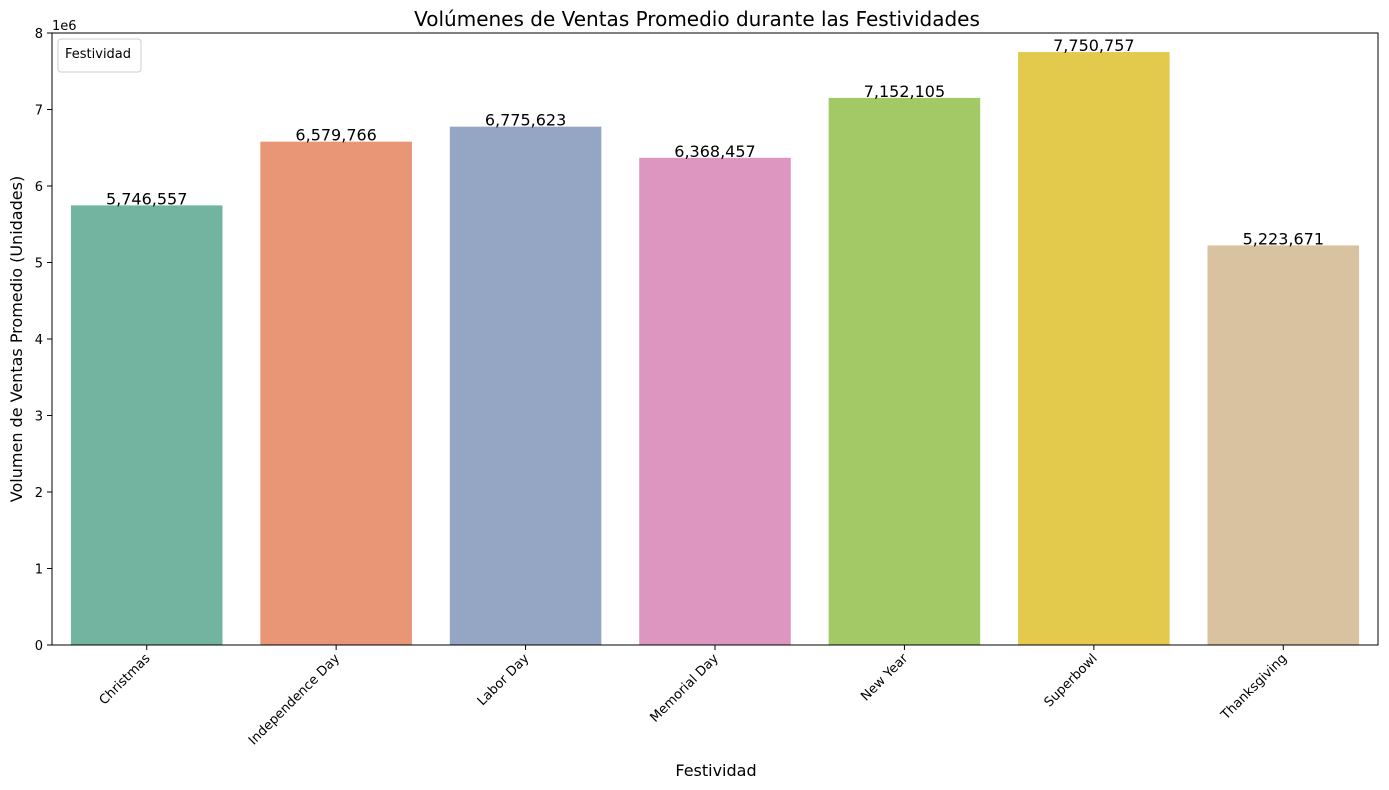  Describe the element at coordinates (336, 393) in the screenshot. I see `bar-independence-day` at that location.